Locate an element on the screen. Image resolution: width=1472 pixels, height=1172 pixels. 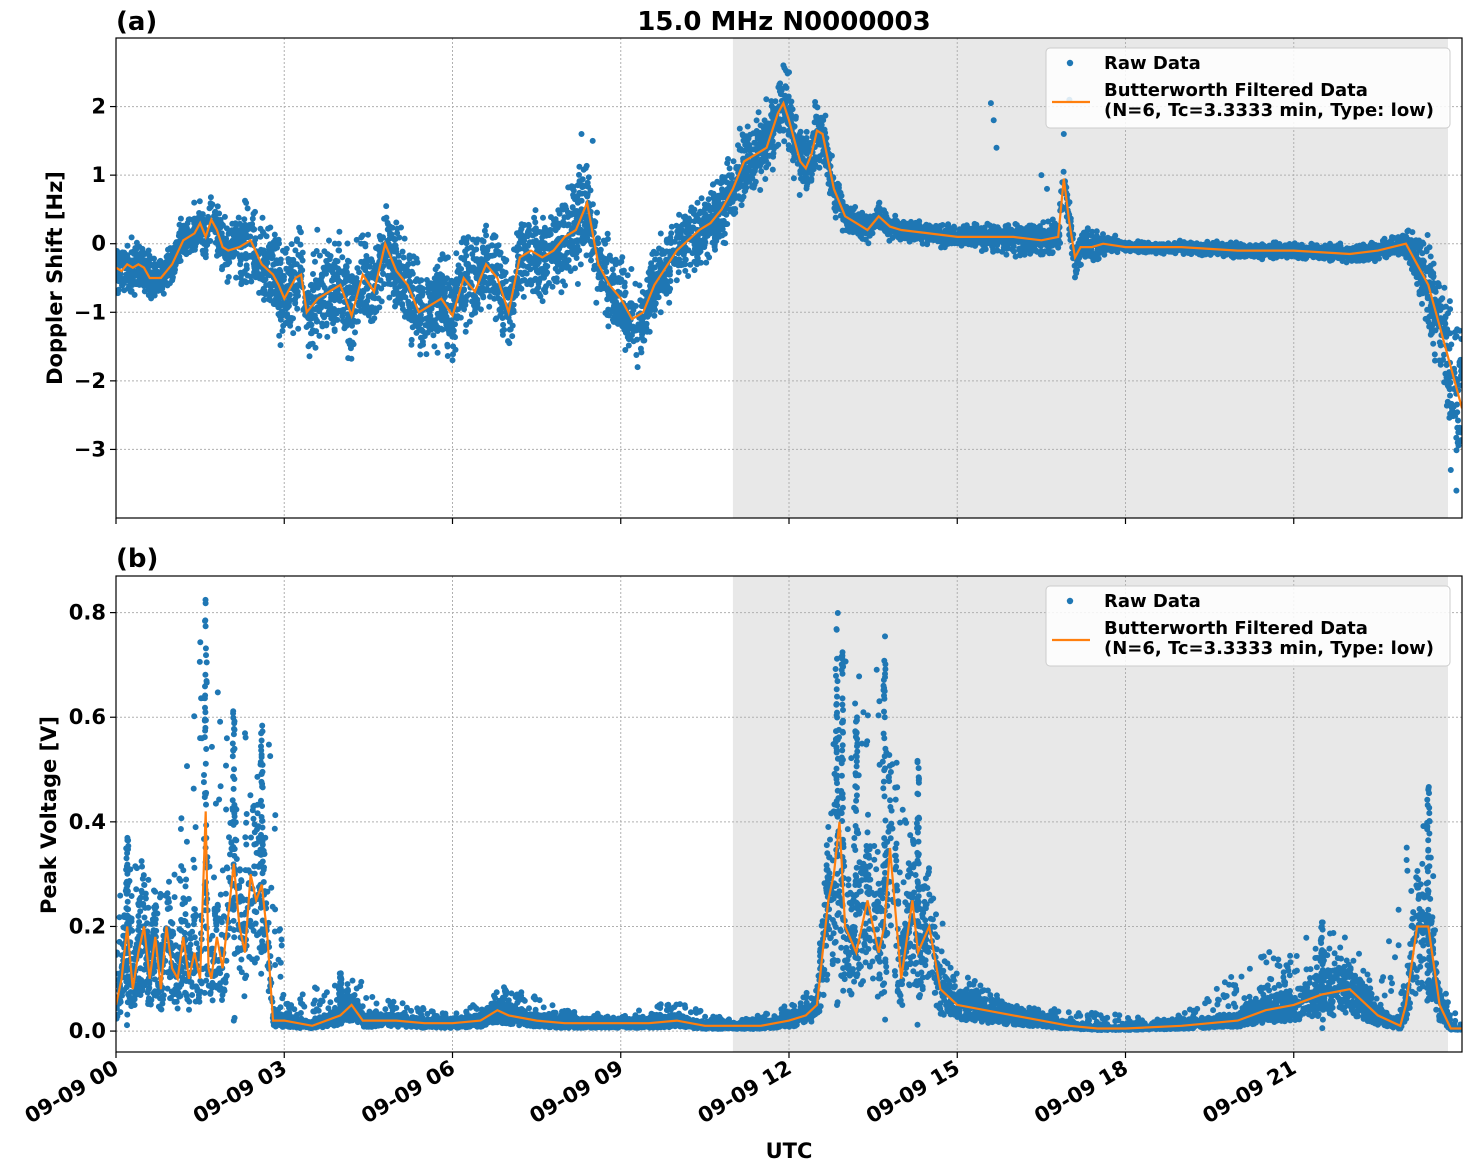
y-tick-label: 0.0 is located at coordinates (87, 1031).